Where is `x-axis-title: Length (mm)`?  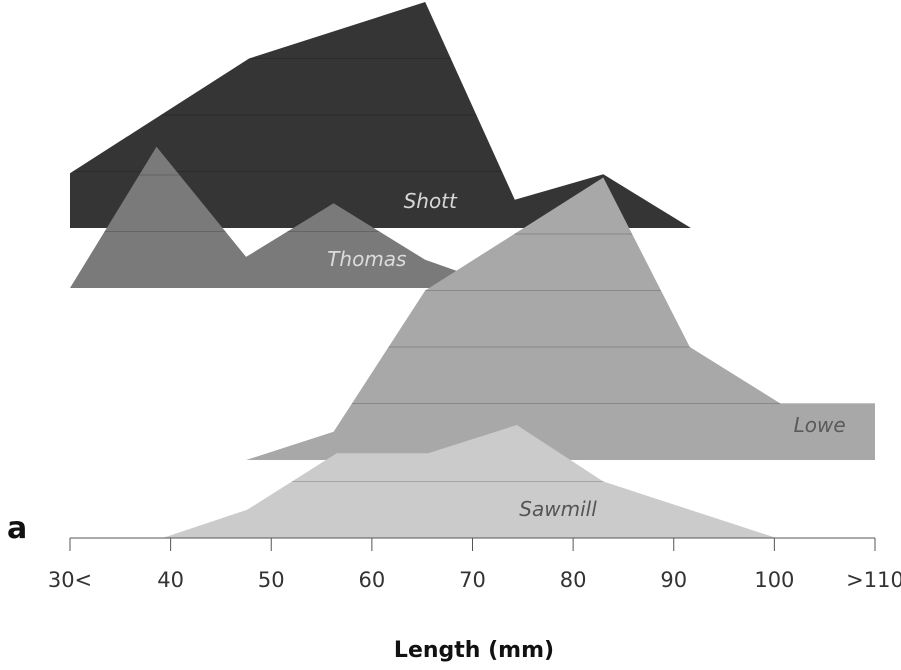
x-axis-title: Length (mm) is located at coordinates (474, 650).